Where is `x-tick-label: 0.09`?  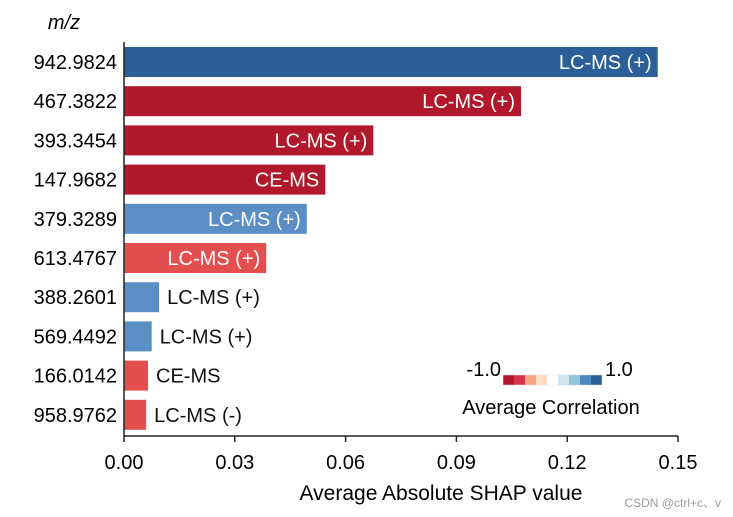 x-tick-label: 0.09 is located at coordinates (456, 463).